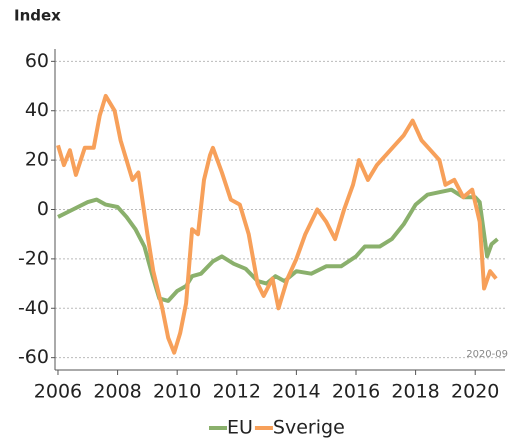  Describe the element at coordinates (356, 392) in the screenshot. I see `x-tick-label: 2016` at that location.